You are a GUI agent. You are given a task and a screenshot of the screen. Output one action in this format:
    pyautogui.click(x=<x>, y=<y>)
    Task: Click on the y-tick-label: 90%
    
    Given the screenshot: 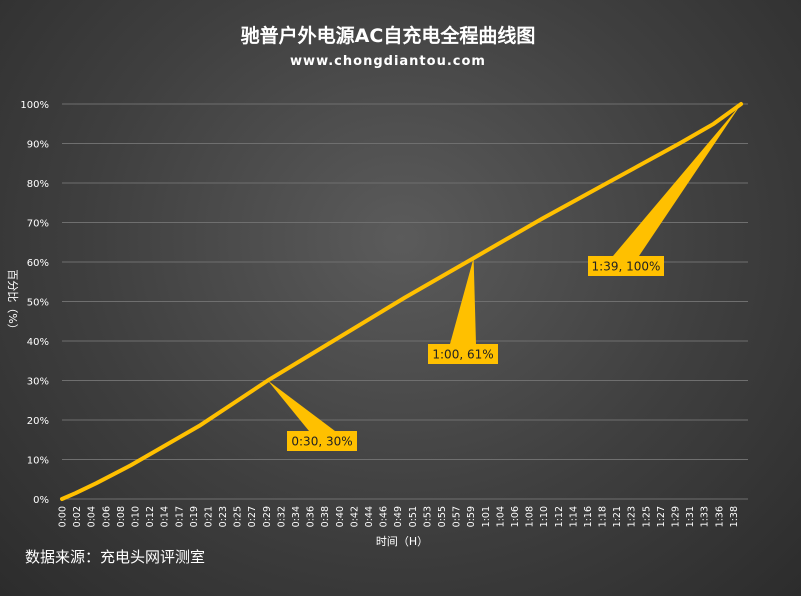 What is the action you would take?
    pyautogui.click(x=38, y=145)
    